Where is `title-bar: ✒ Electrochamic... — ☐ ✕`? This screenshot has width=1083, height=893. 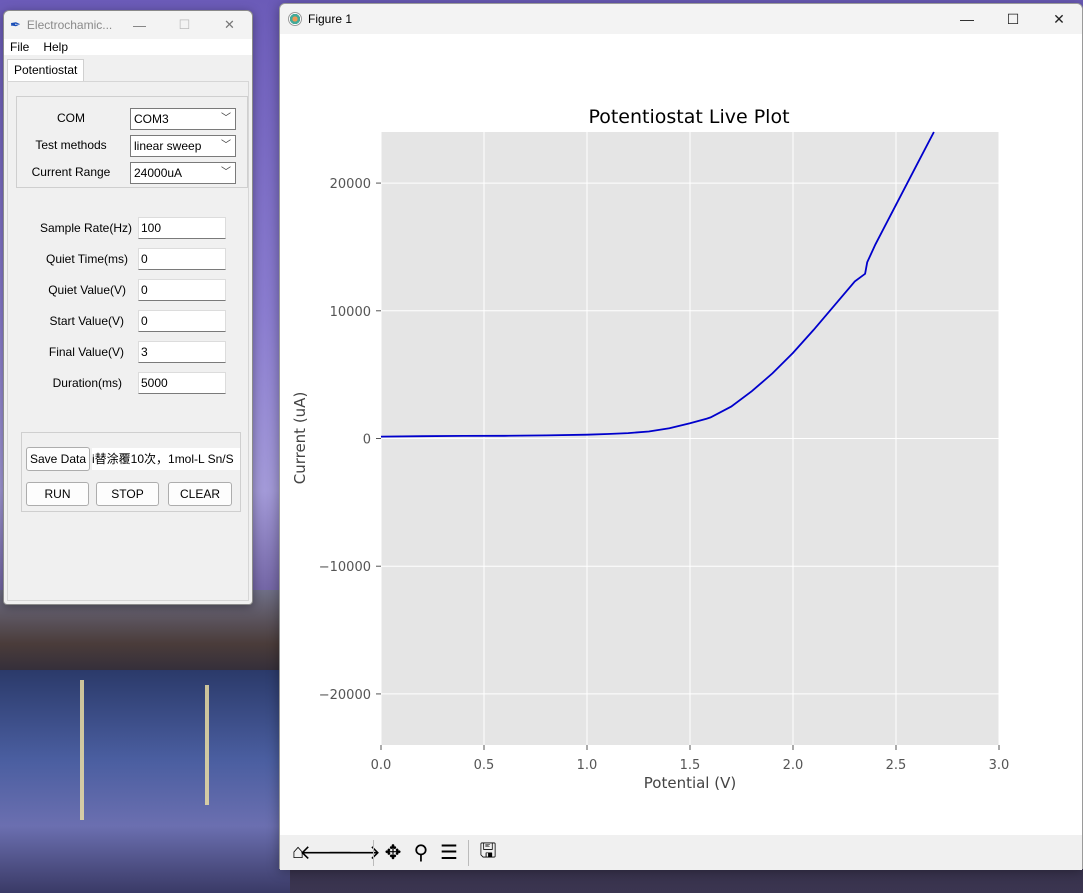 title-bar: ✒ Electrochamic... — ☐ ✕ is located at coordinates (128, 25).